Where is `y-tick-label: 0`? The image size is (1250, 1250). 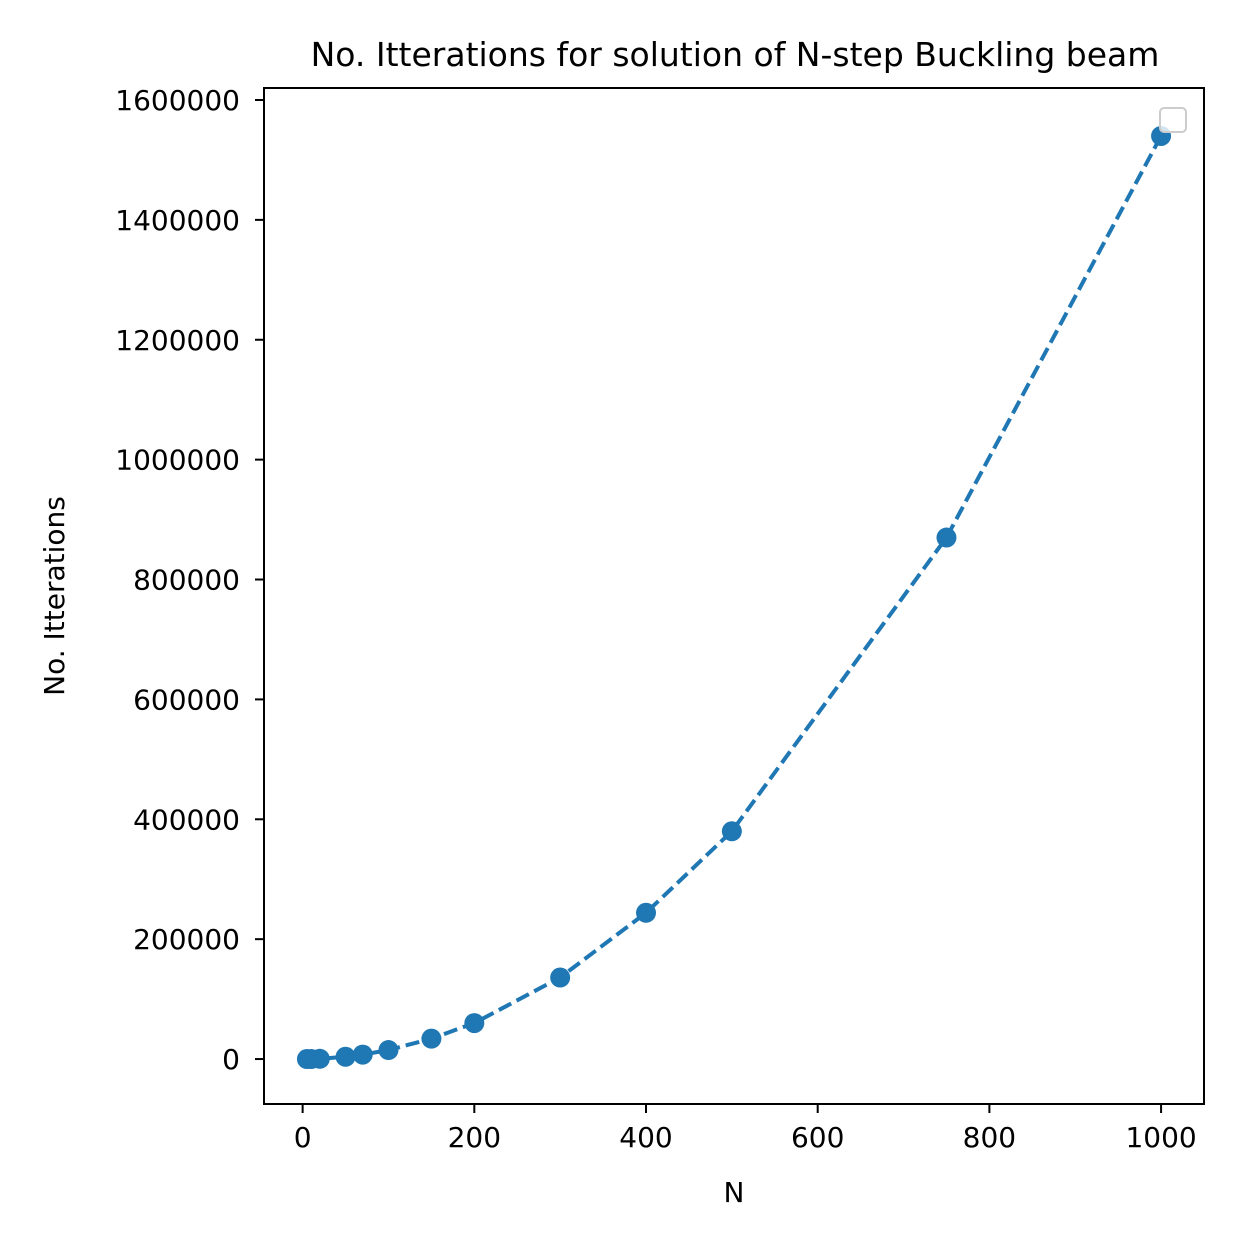 y-tick-label: 0 is located at coordinates (231, 1059).